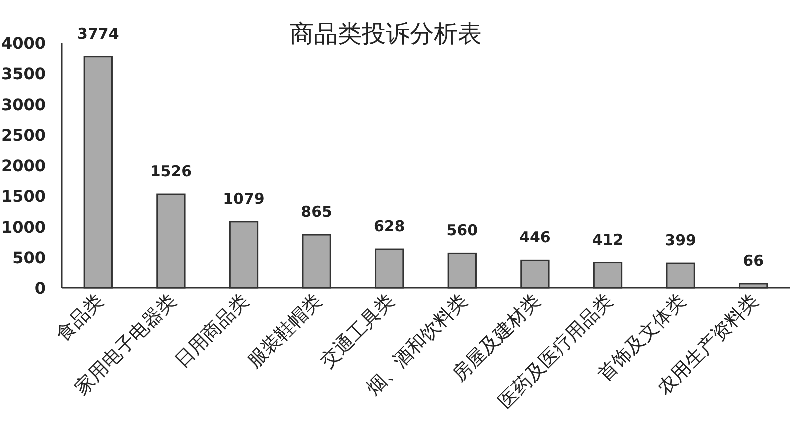 The height and width of the screenshot is (425, 800). What do you see at coordinates (29, 258) in the screenshot?
I see `y-tick-label: 500` at bounding box center [29, 258].